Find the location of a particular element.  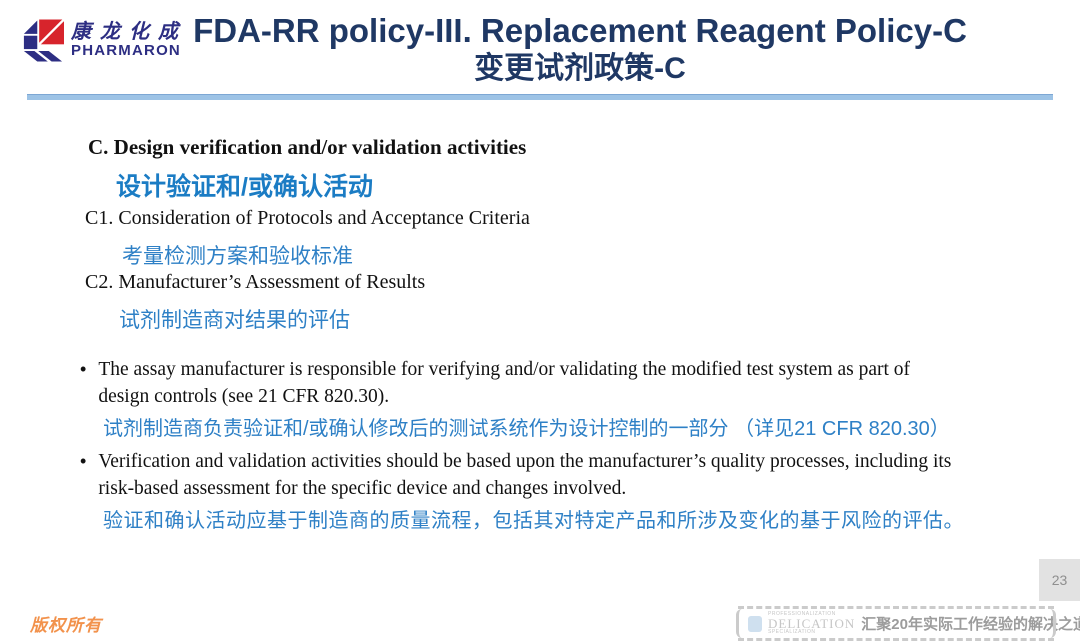

pharmaron-logo: 康龙化成 PHARMARON is located at coordinates (104, 40).